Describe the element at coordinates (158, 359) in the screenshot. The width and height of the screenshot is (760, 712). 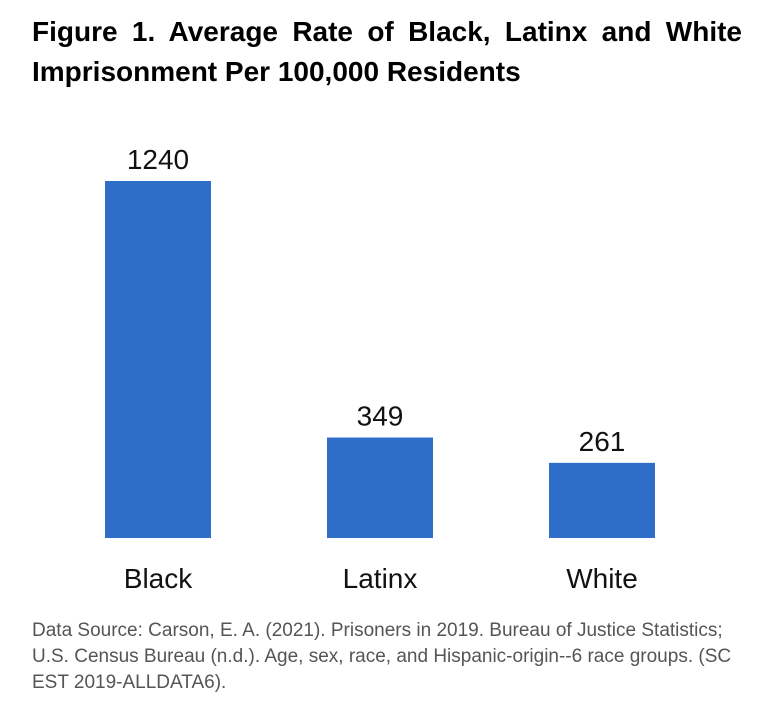
I see `bar-black` at that location.